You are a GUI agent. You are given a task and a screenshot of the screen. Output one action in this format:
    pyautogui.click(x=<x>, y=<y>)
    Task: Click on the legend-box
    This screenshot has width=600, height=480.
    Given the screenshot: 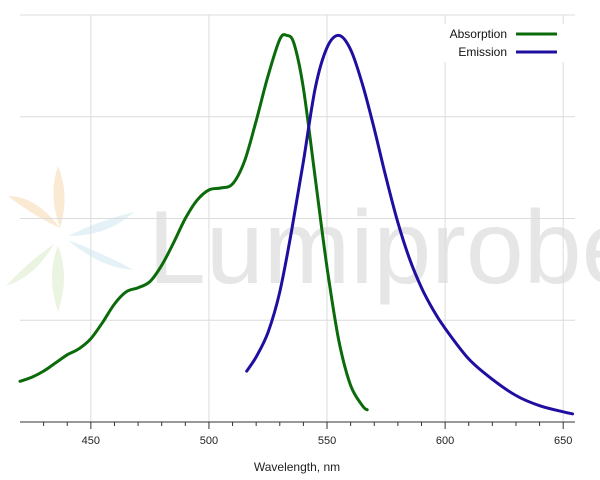 What is the action you would take?
    pyautogui.click(x=504, y=43)
    